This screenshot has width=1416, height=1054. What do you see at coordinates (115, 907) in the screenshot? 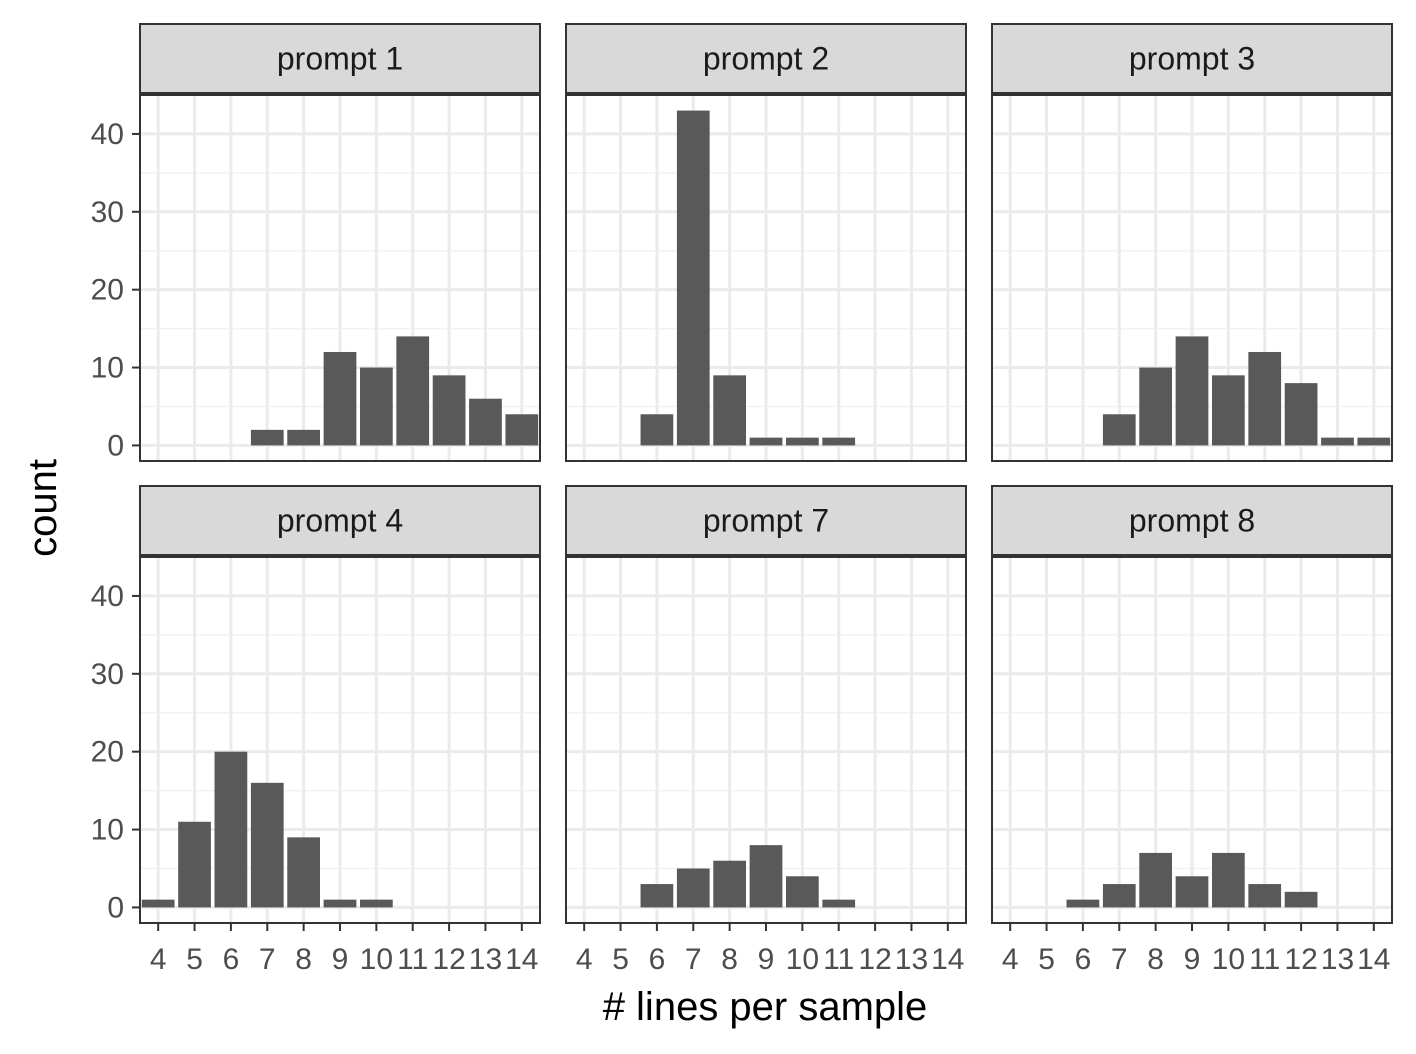
I see `y-tick-label: 0` at bounding box center [115, 907].